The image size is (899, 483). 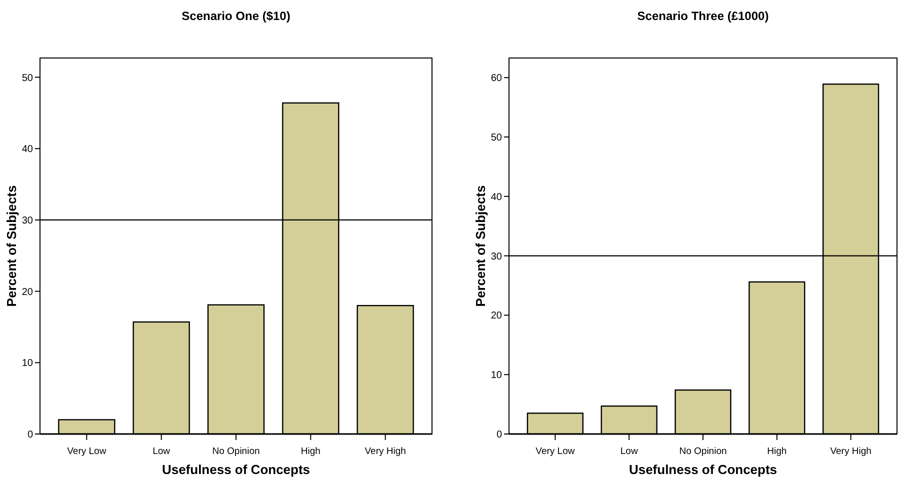 What do you see at coordinates (496, 78) in the screenshot?
I see `y-tick-label: 60` at bounding box center [496, 78].